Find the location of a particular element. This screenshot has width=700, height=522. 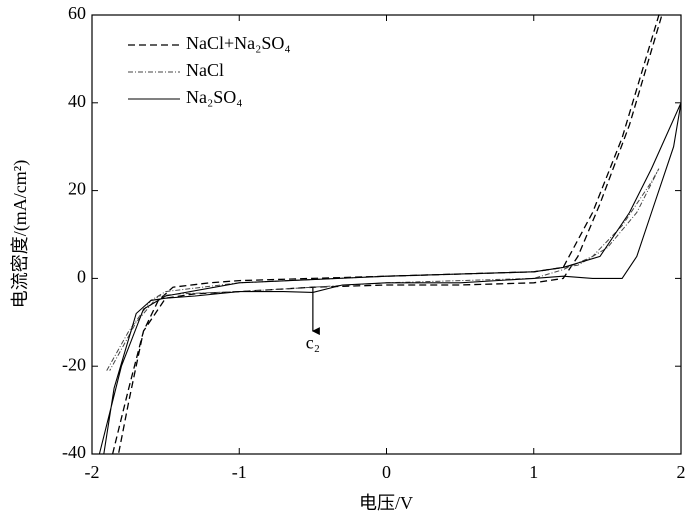

x-tick-label: 1 is located at coordinates (533, 472).